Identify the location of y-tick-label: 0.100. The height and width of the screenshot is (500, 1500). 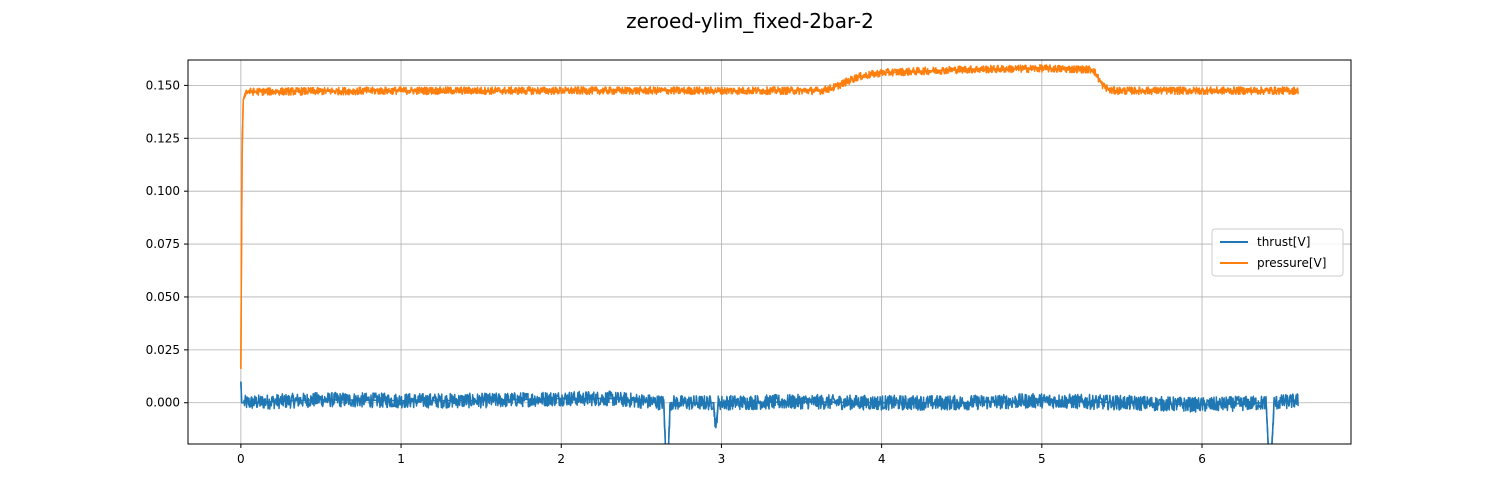
(163, 191).